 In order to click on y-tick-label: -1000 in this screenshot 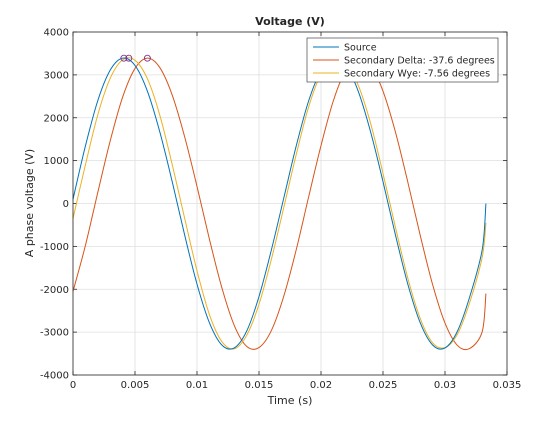, I will do `click(54, 247)`.